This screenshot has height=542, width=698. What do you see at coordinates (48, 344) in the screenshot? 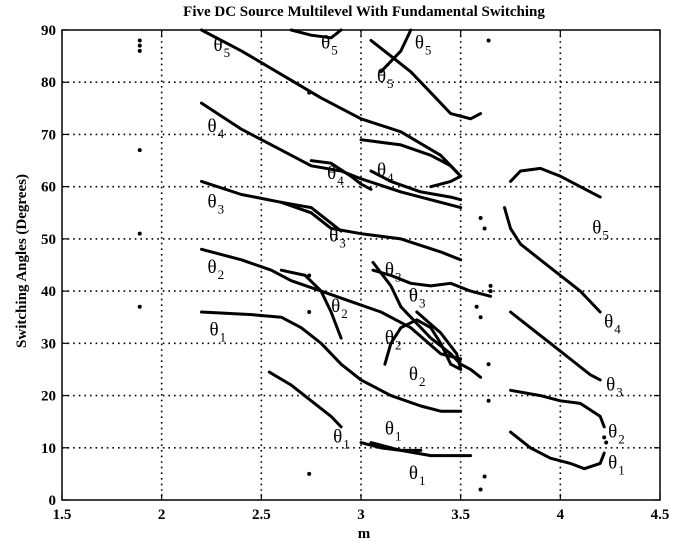
I see `y-tick-label: 30` at bounding box center [48, 344].